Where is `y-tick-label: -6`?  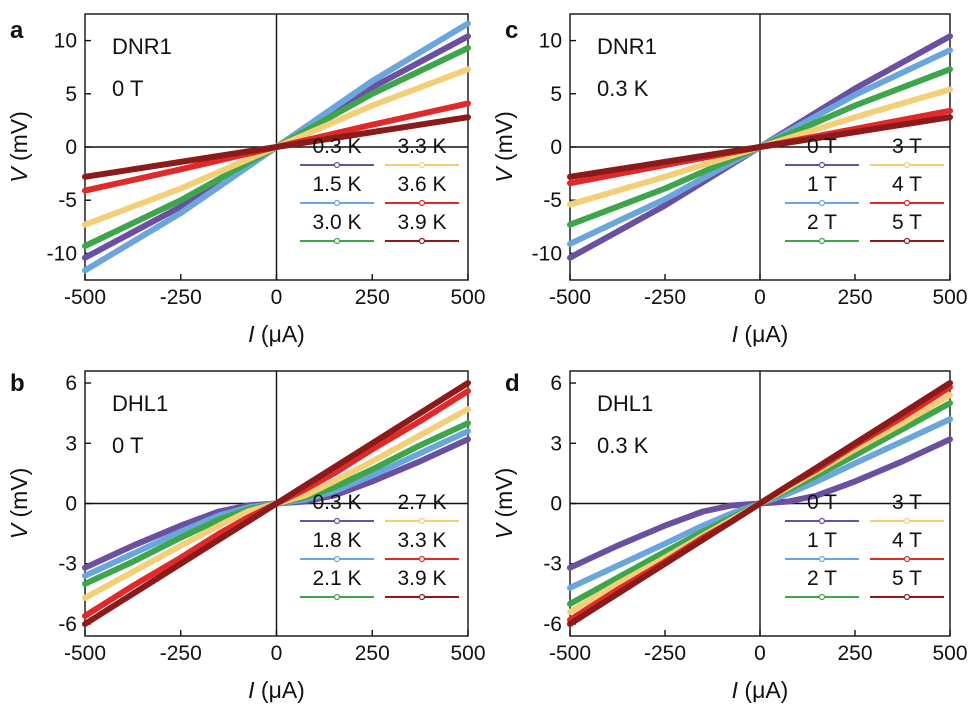
y-tick-label: -6 is located at coordinates (552, 624).